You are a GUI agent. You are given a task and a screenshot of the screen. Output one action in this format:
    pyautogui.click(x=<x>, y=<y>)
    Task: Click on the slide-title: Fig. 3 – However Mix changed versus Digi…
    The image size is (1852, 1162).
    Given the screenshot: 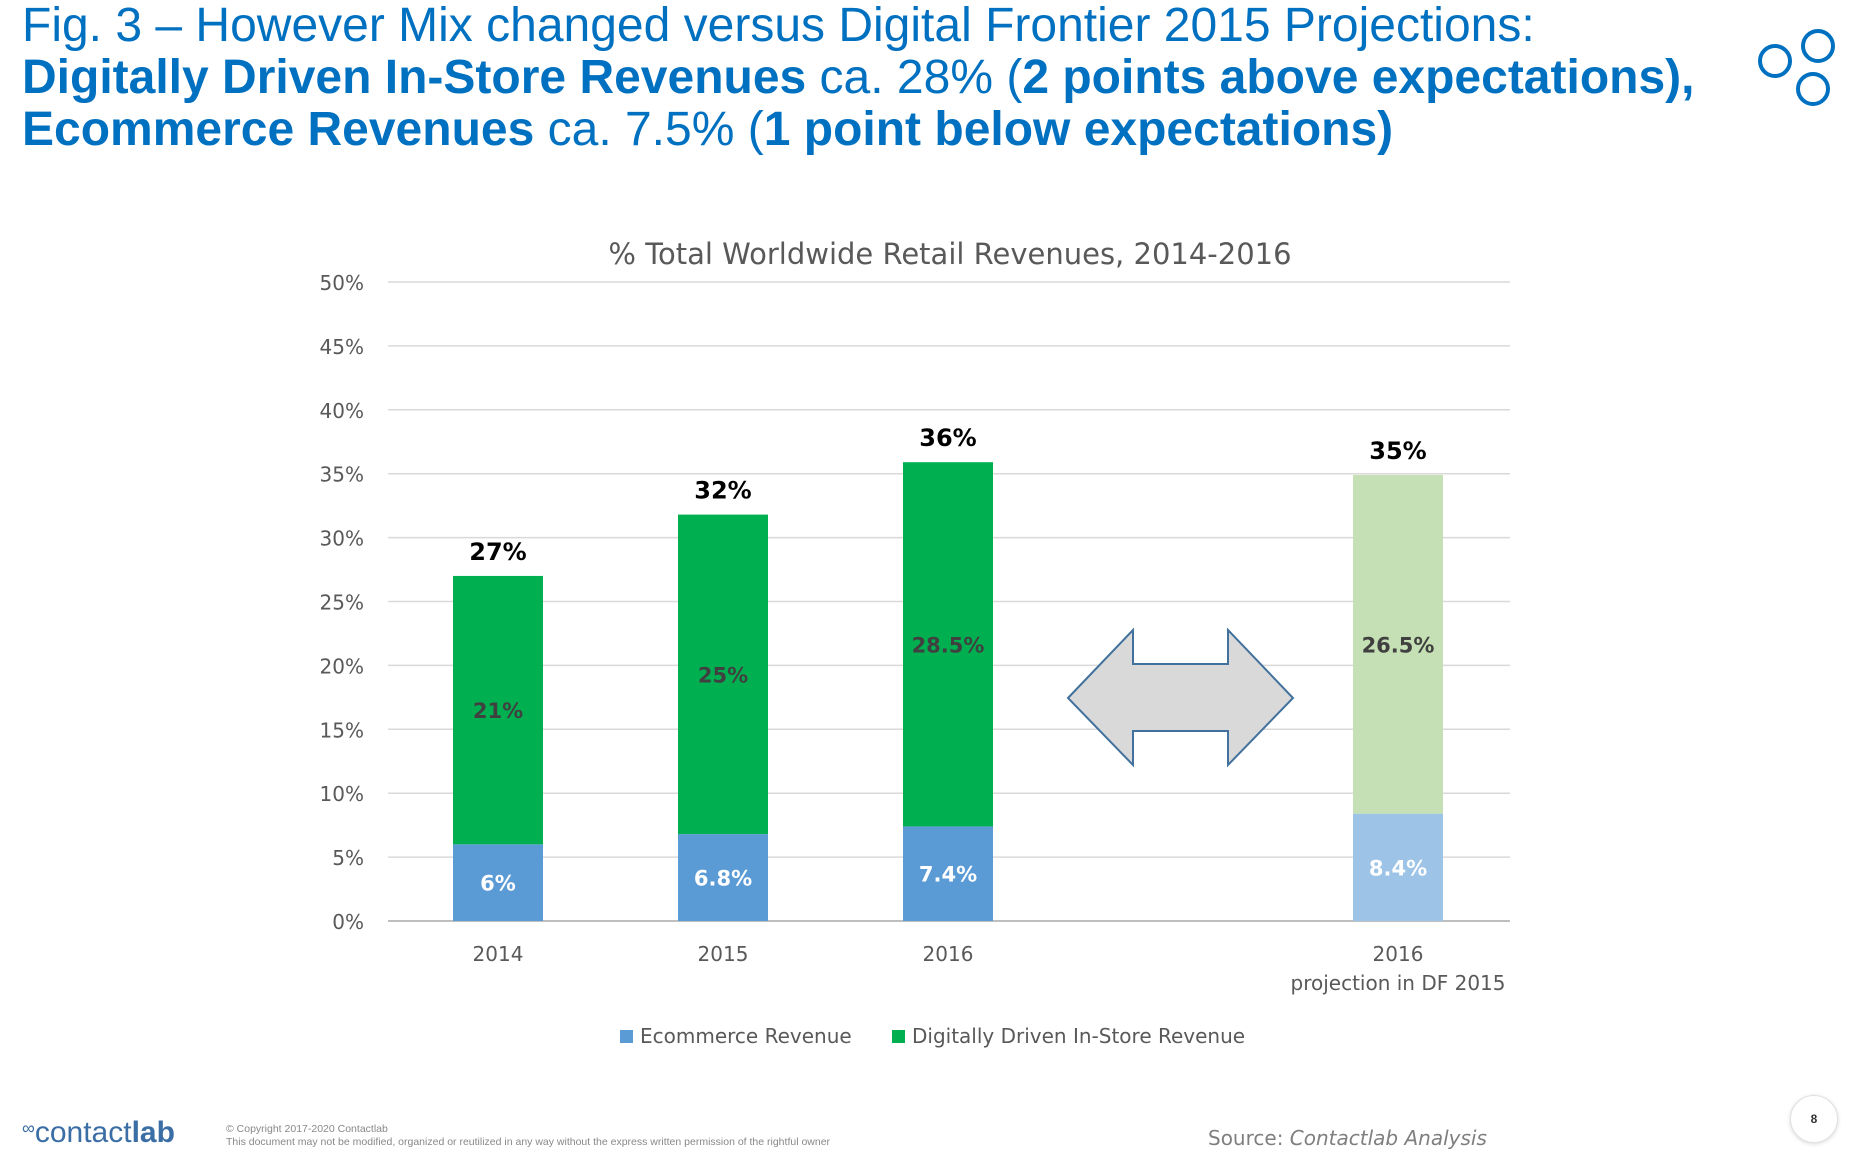 What is the action you would take?
    pyautogui.click(x=872, y=78)
    